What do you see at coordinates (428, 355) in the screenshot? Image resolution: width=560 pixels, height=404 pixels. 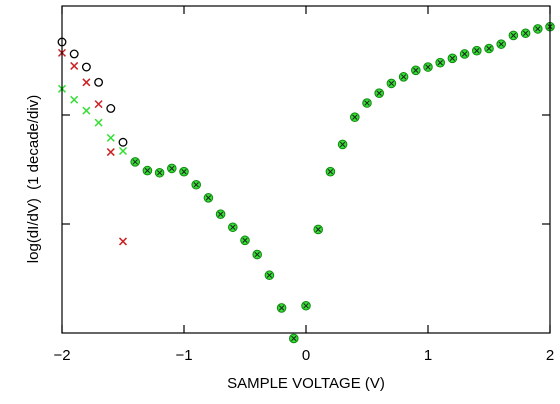 I see `x-tick-label: 1` at bounding box center [428, 355].